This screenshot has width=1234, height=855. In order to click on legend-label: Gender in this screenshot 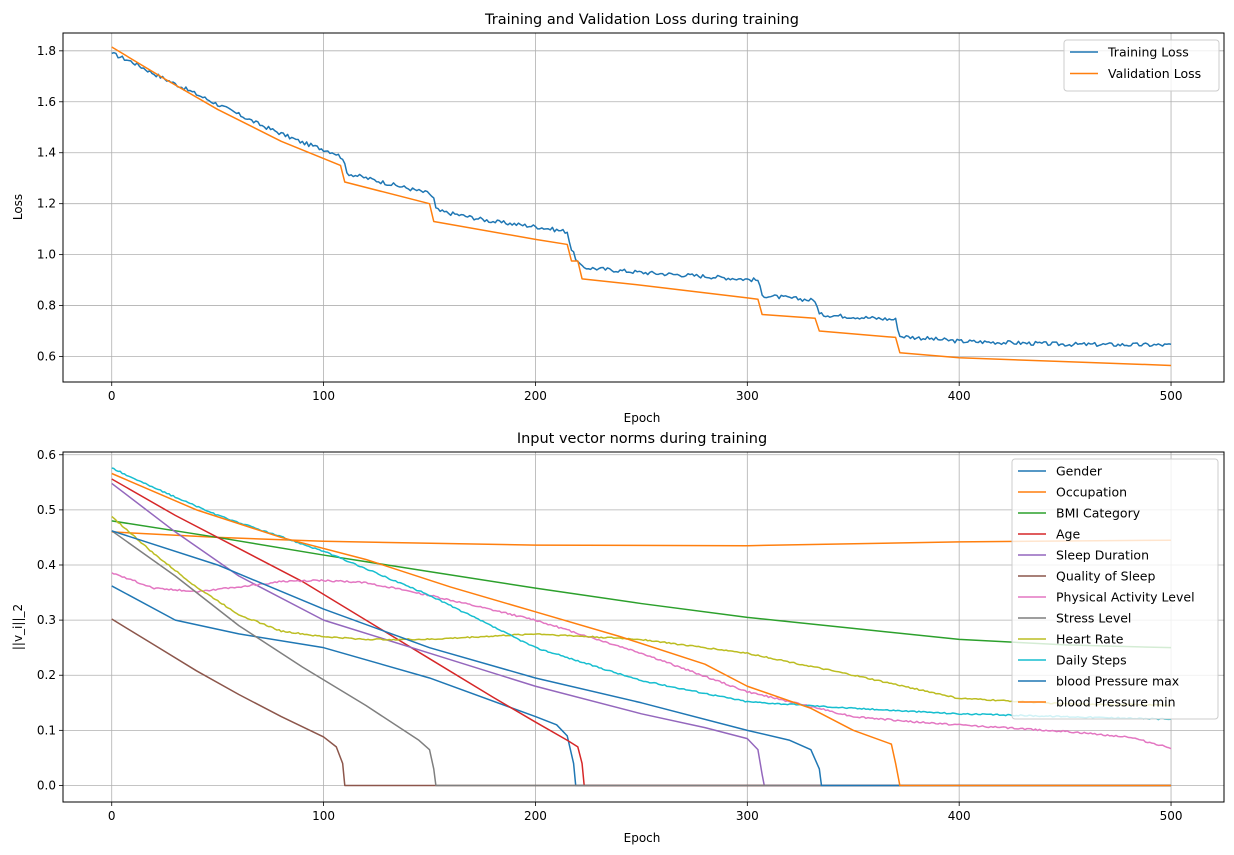, I will do `click(1079, 471)`.